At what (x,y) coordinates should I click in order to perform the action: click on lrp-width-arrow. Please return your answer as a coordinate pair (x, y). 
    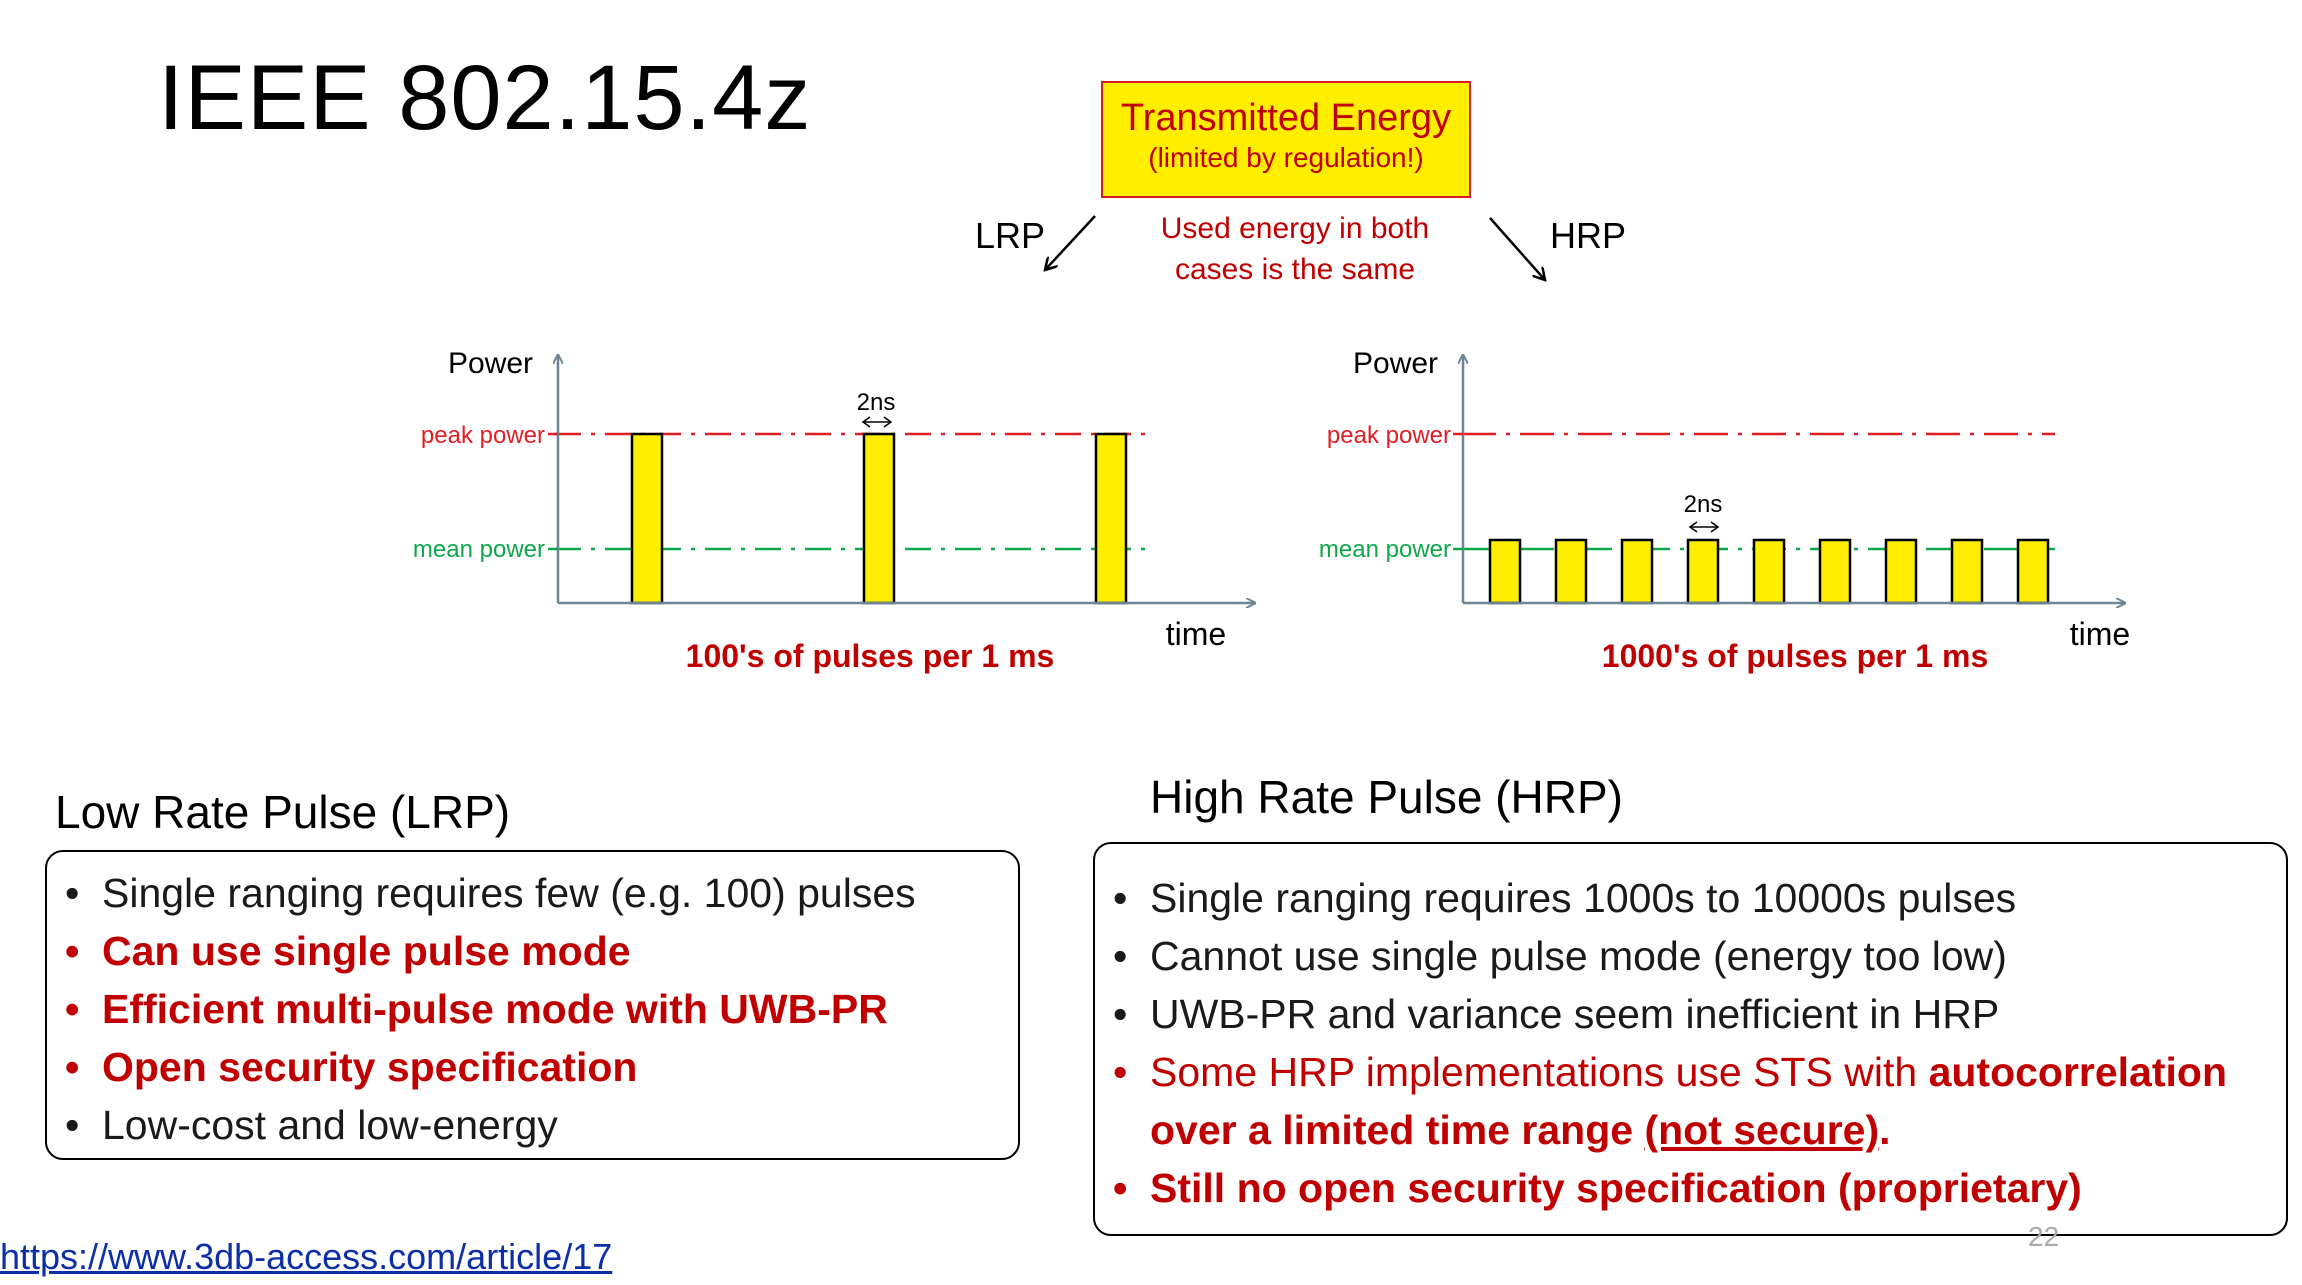
    Looking at the image, I should click on (877, 422).